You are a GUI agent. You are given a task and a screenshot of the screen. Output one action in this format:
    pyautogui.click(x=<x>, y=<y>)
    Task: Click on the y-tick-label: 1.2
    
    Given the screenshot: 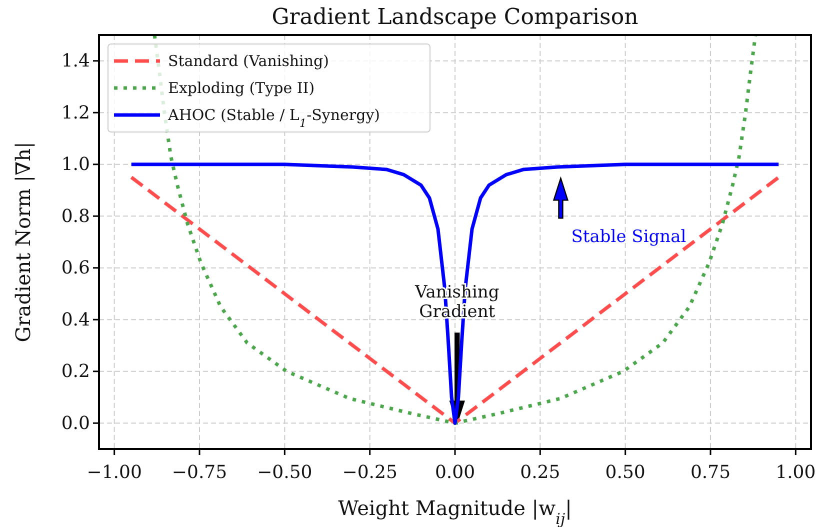 What is the action you would take?
    pyautogui.click(x=75, y=113)
    